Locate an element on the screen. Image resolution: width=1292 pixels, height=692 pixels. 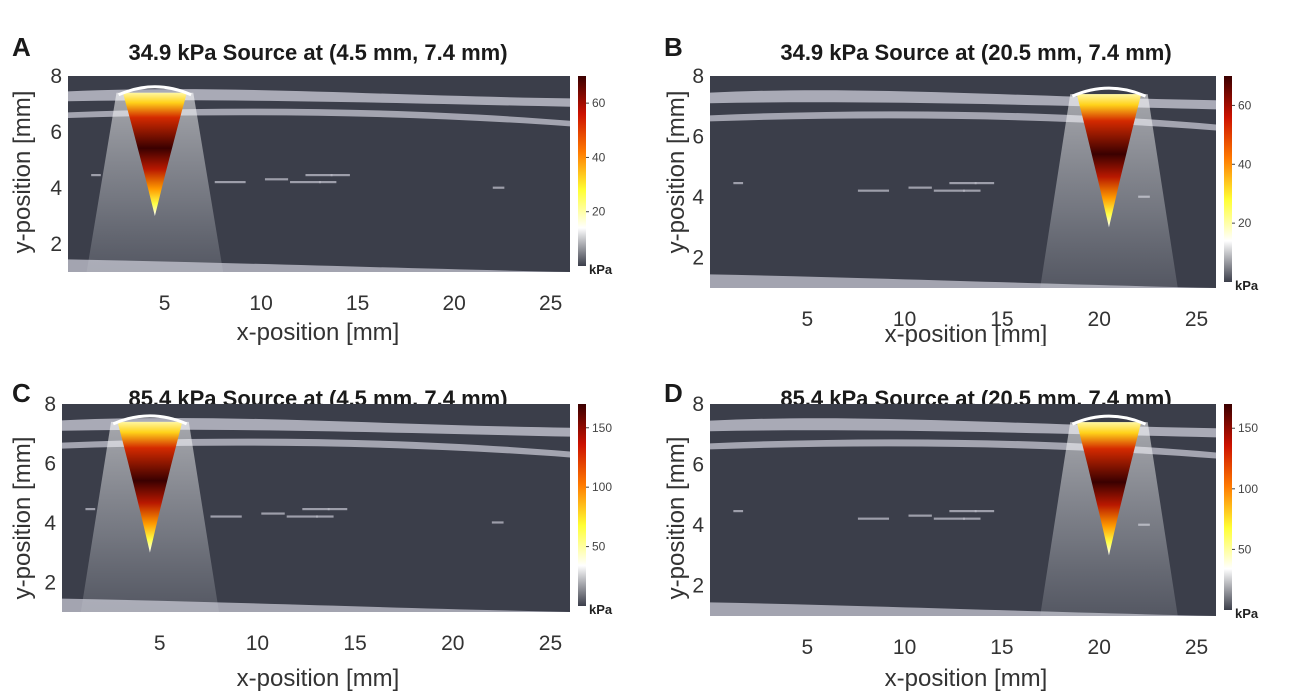
panel-d-label: D is located at coordinates (673, 393).